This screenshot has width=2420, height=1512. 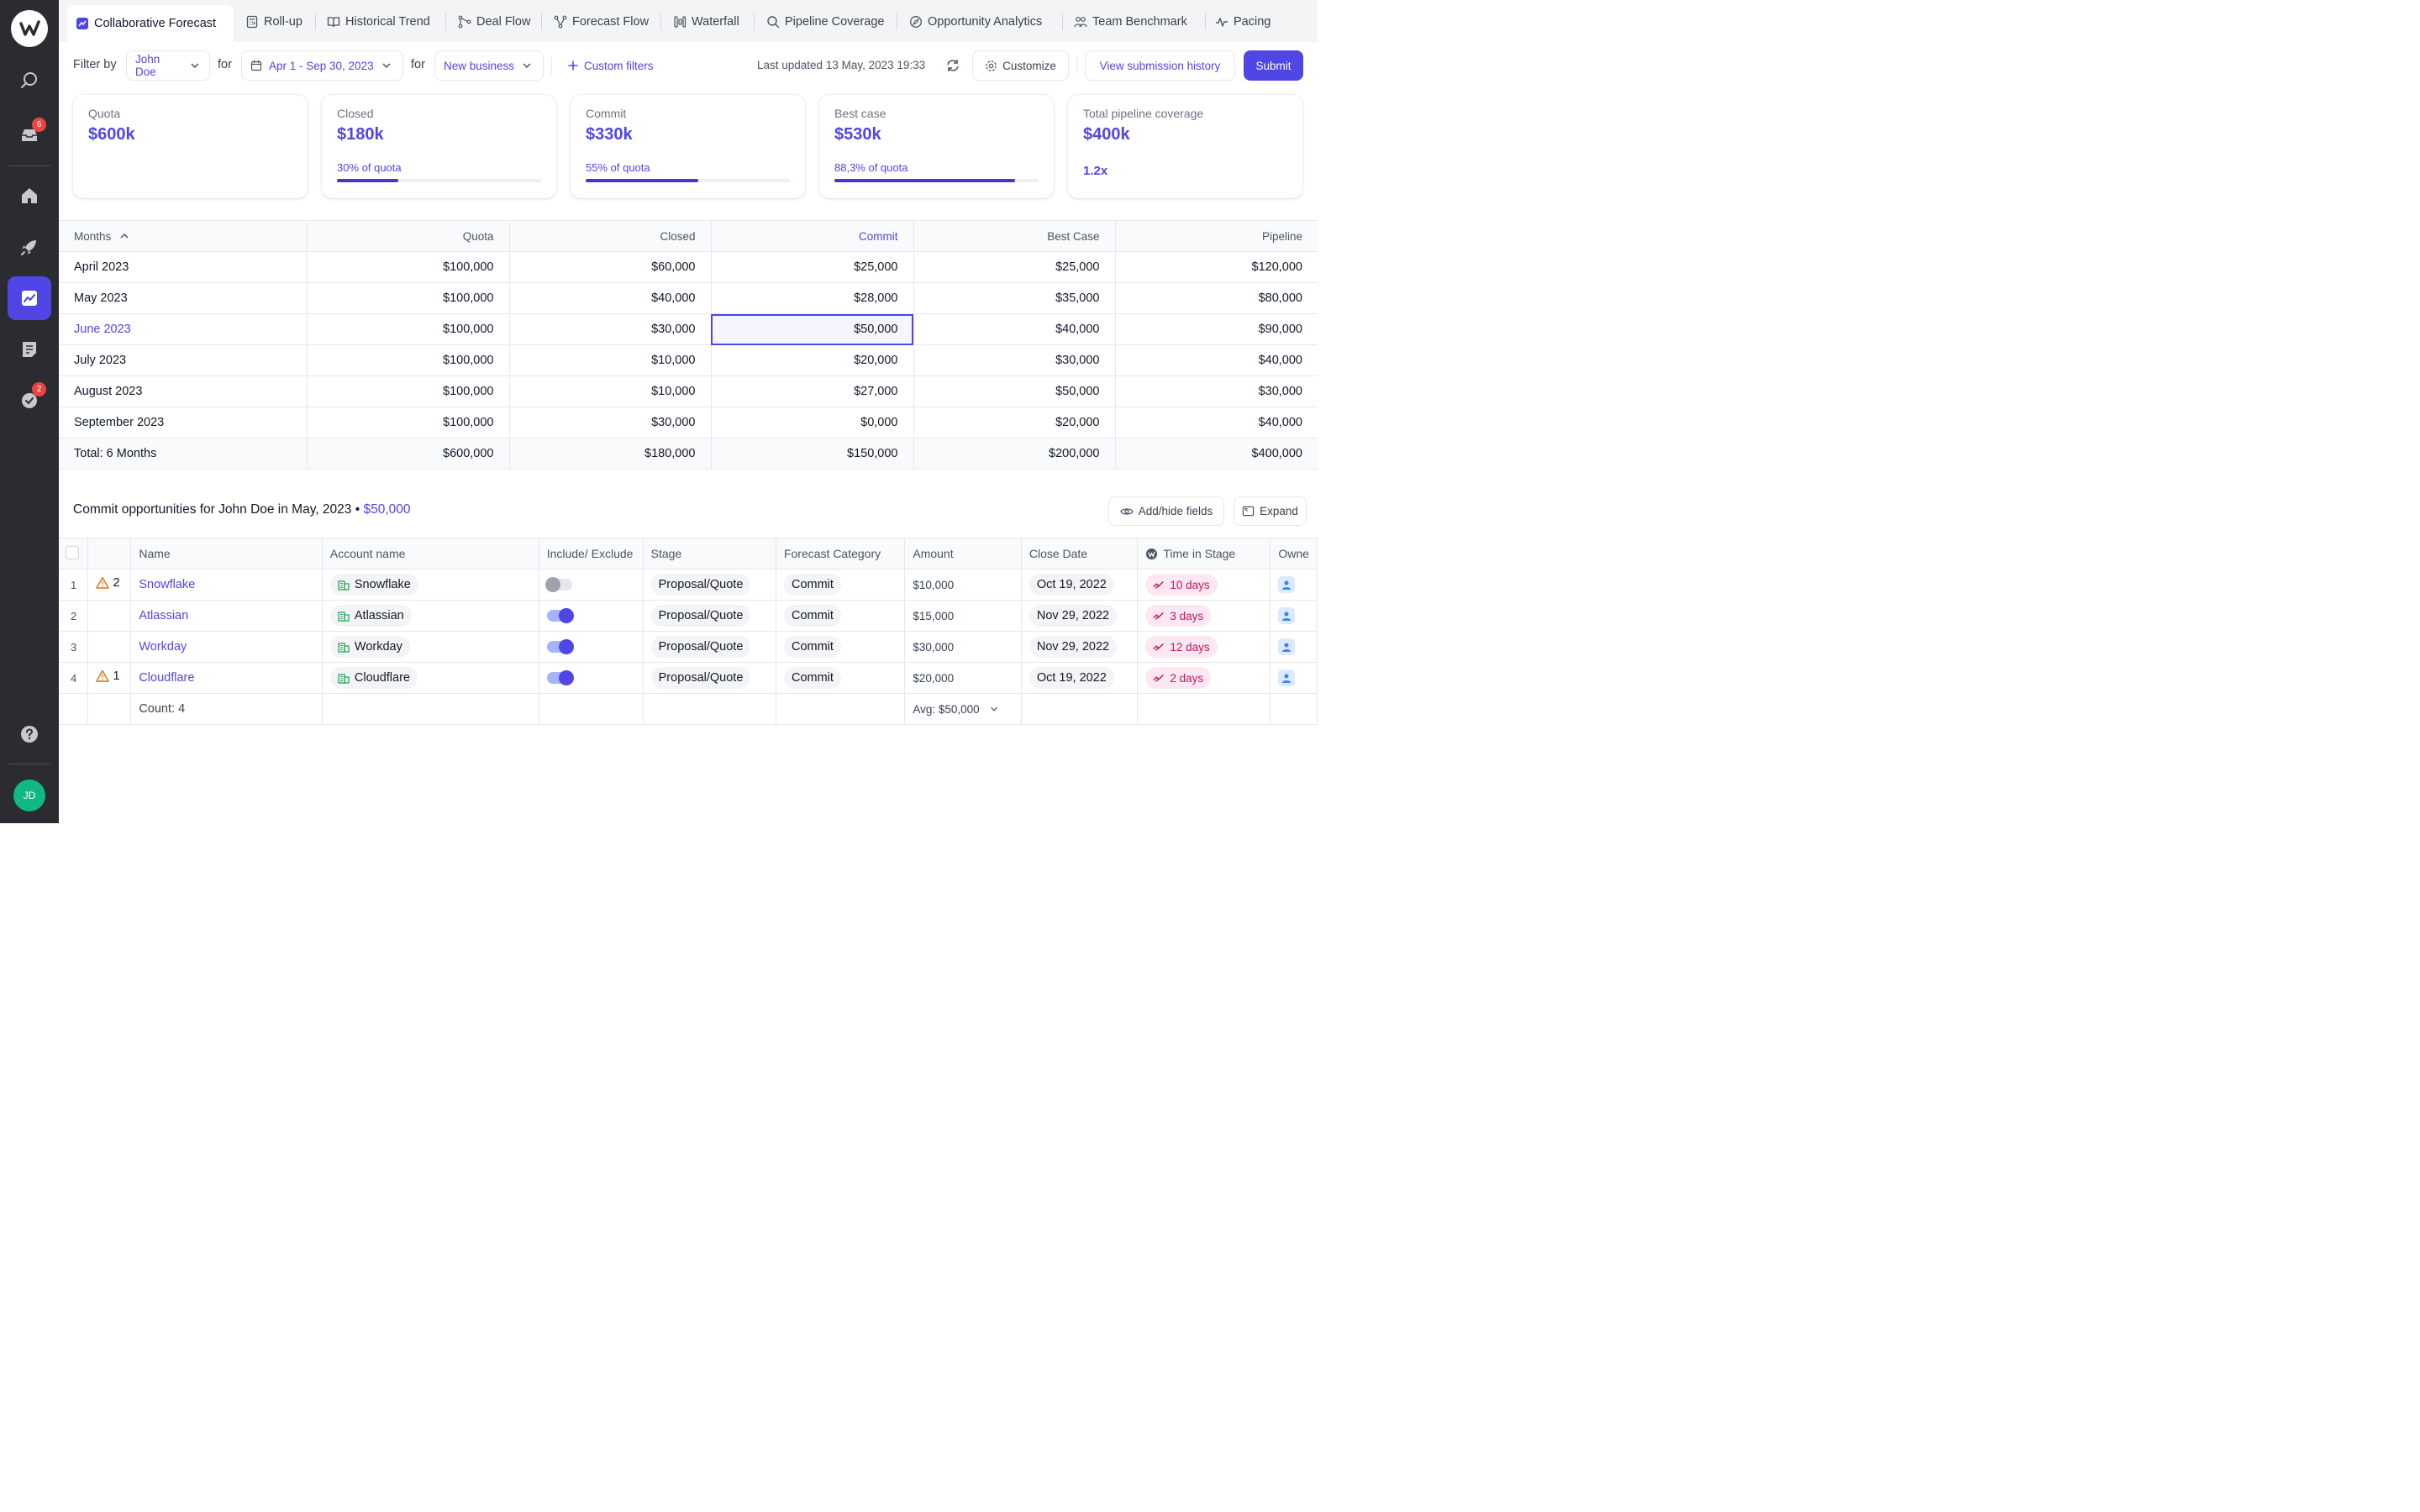 I want to click on notes-nav-button, so click(x=29, y=349).